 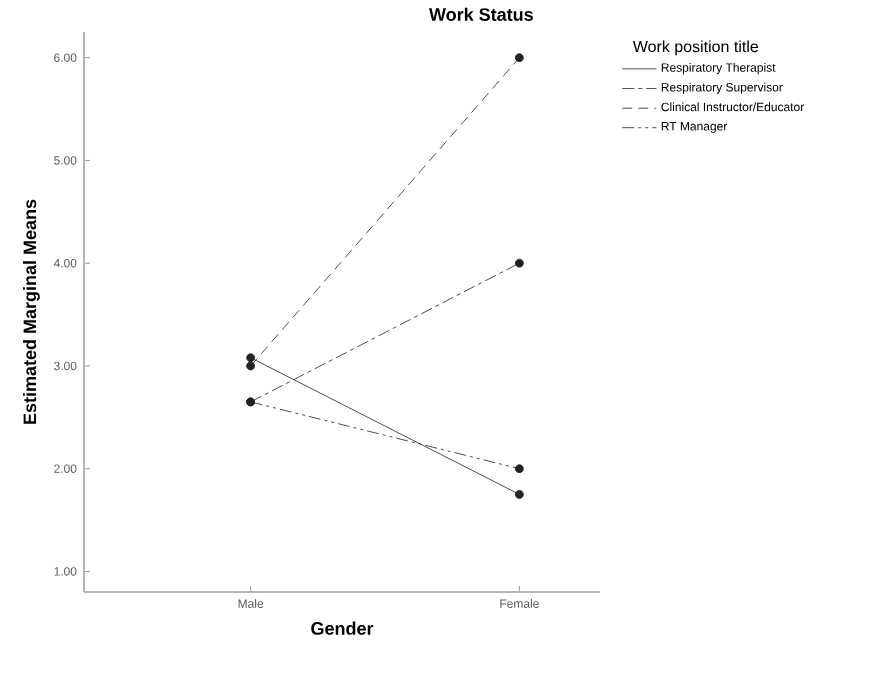 What do you see at coordinates (342, 628) in the screenshot?
I see `x-axis-title: Gender` at bounding box center [342, 628].